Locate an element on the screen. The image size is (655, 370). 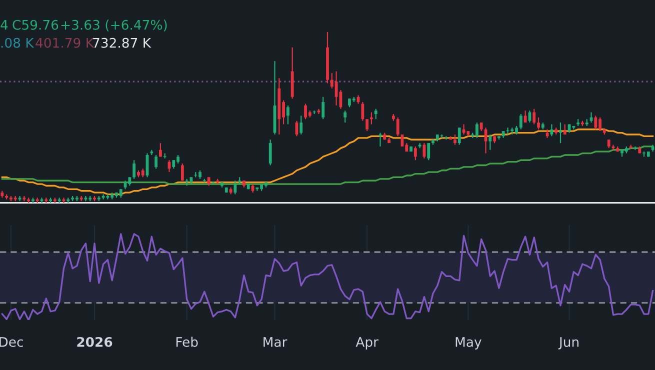
x-tick-label: May is located at coordinates (469, 343).